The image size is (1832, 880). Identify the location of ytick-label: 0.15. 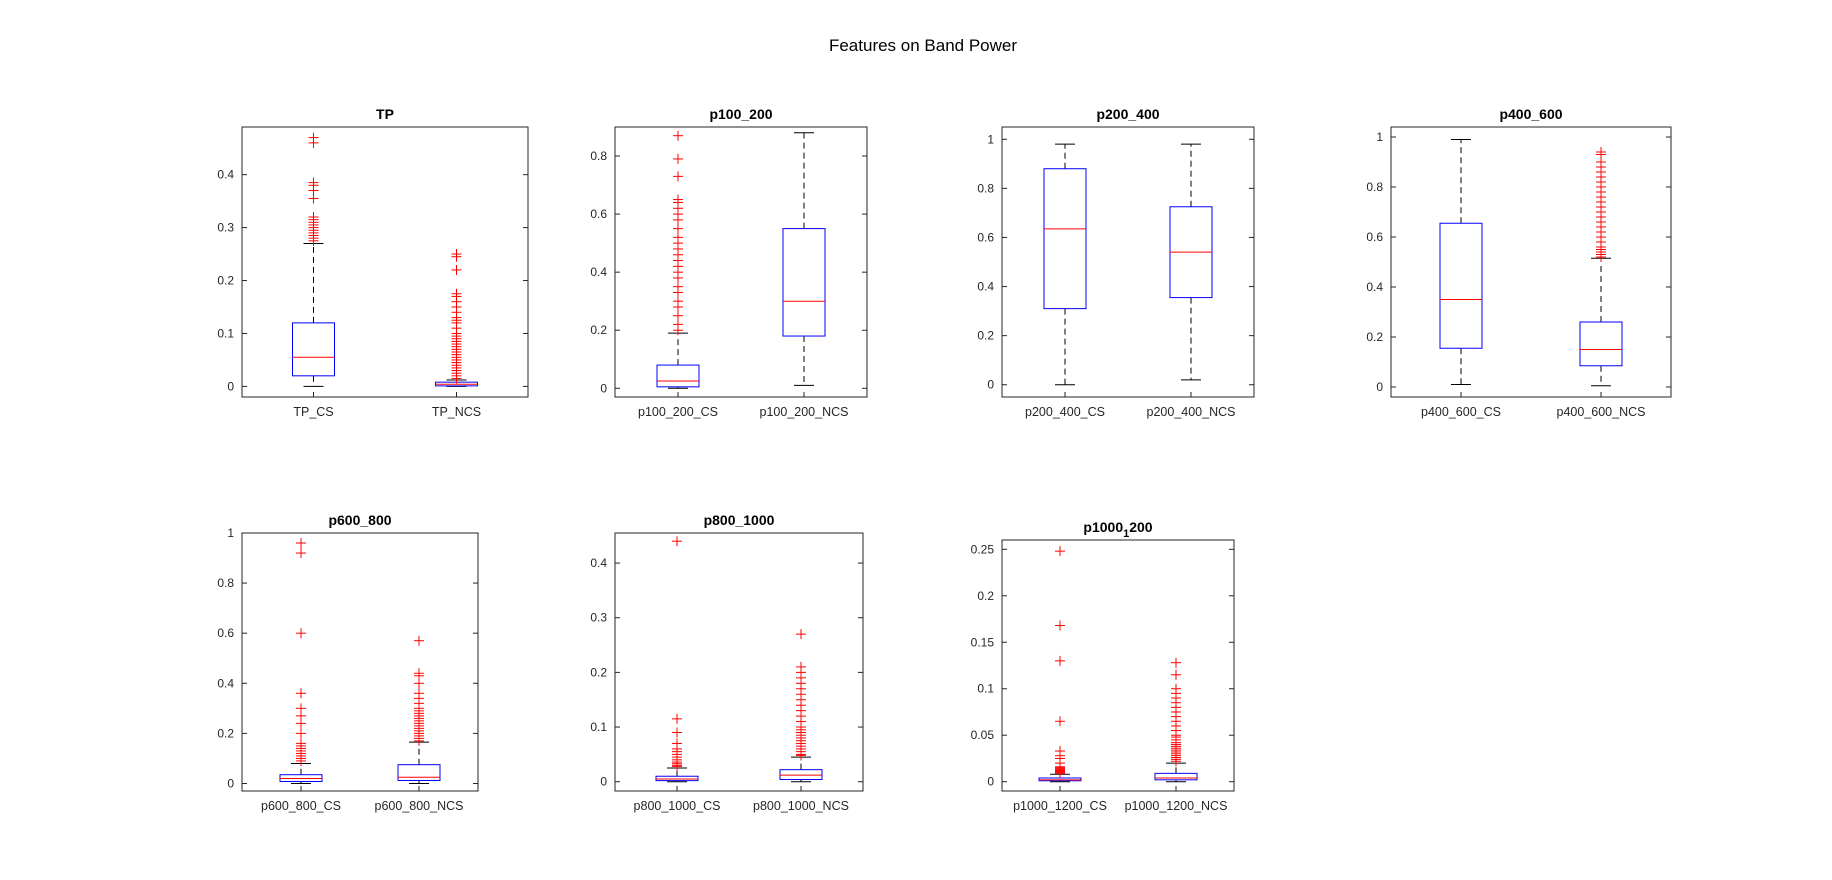
(983, 642).